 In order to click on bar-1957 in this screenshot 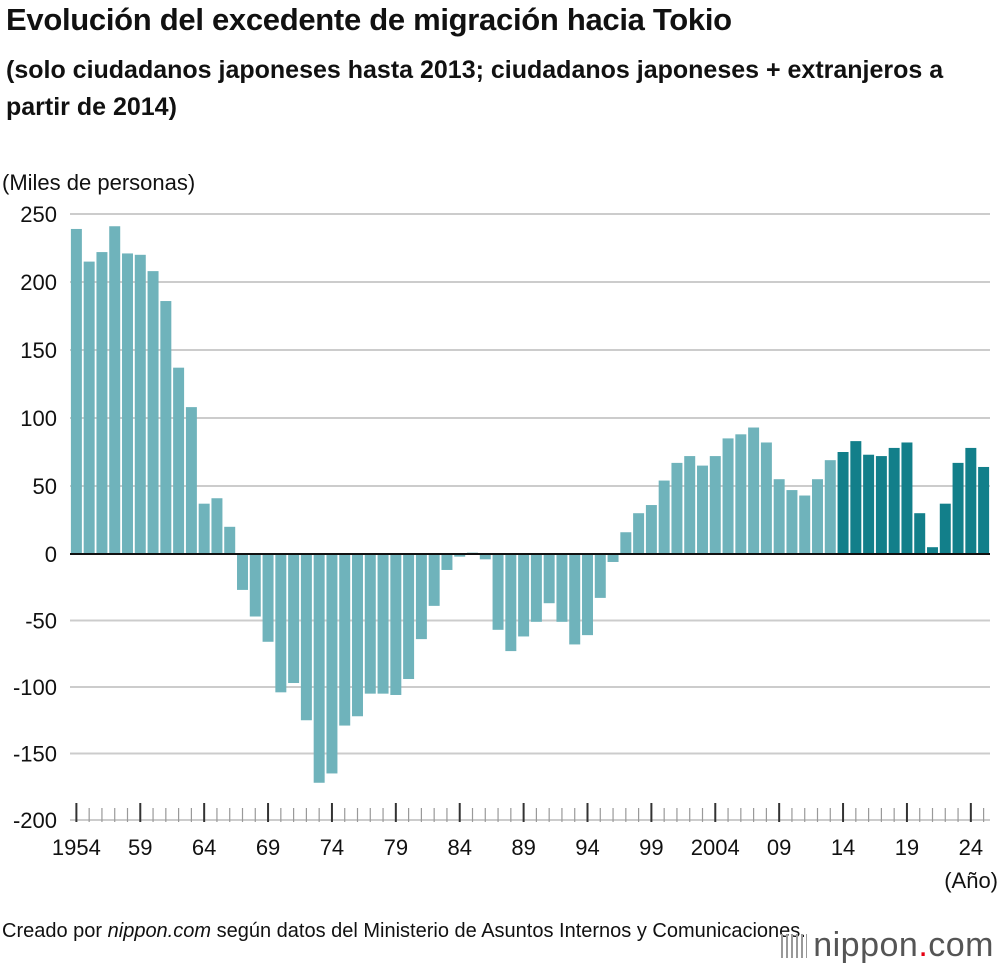, I will do `click(115, 390)`.